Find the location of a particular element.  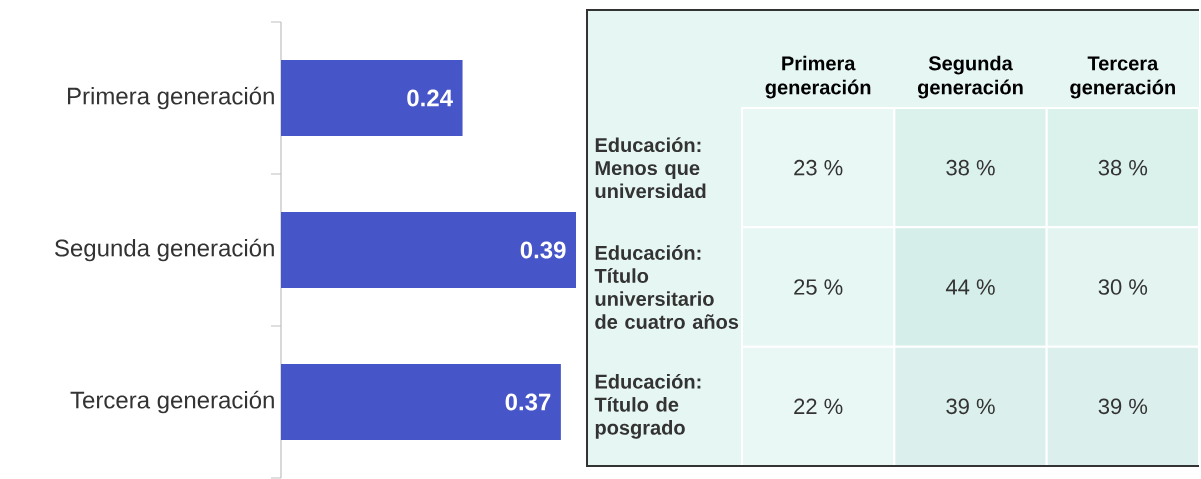

x-tick-label: Segunda generación is located at coordinates (970, 77).